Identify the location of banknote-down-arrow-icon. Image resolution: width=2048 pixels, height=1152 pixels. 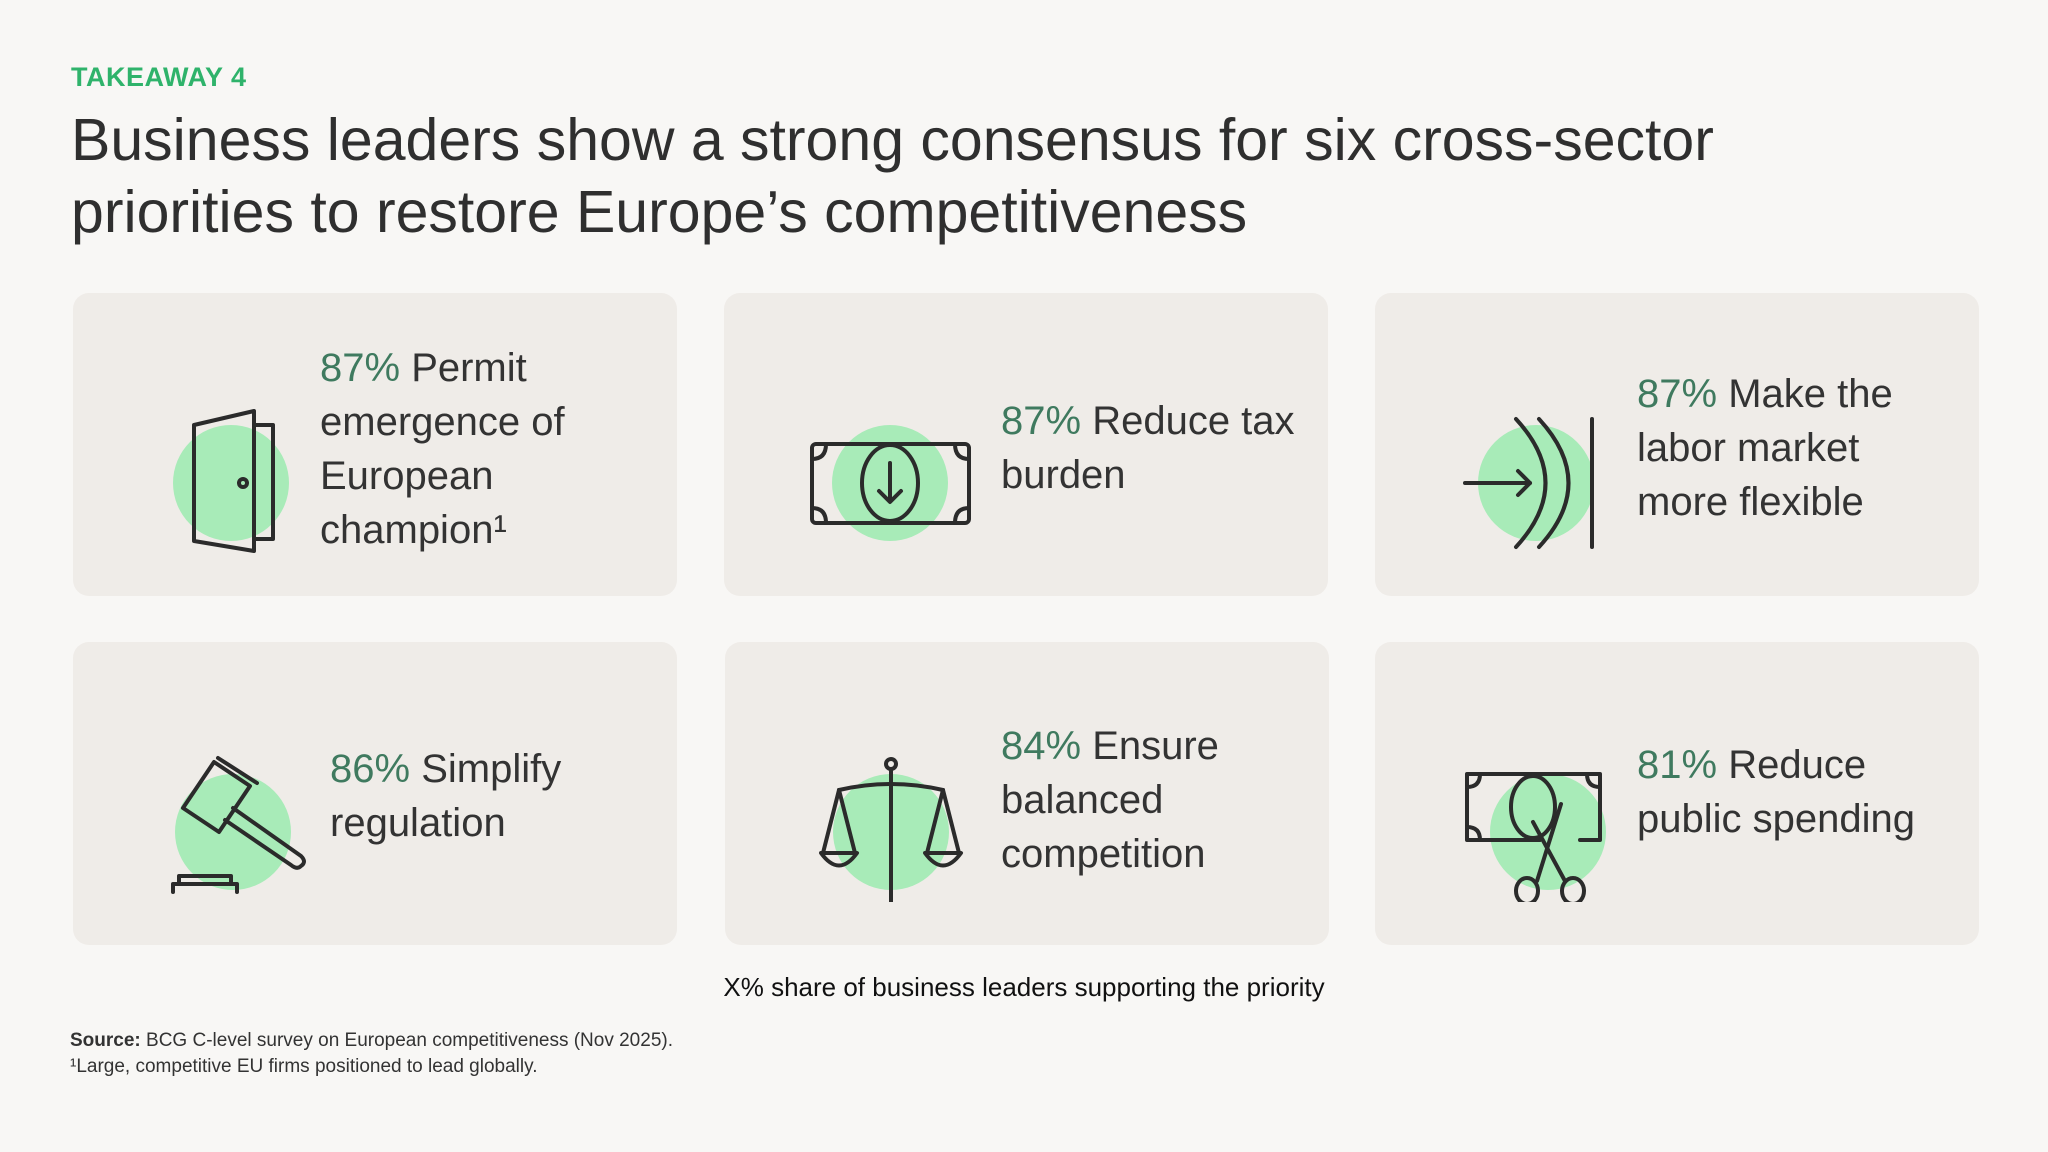
(869, 443).